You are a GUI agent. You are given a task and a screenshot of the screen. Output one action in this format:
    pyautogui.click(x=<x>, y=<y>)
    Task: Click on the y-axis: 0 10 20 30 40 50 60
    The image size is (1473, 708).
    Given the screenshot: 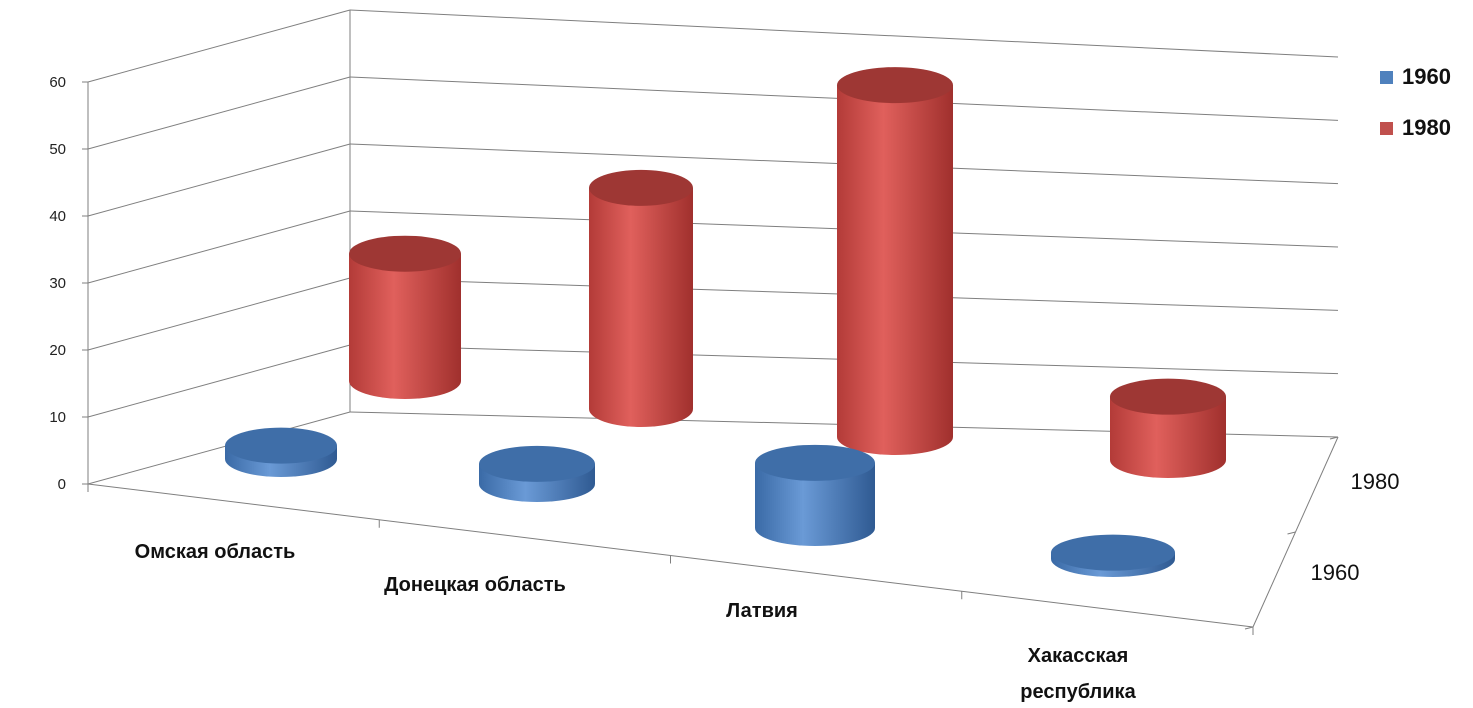 What is the action you would take?
    pyautogui.click(x=68, y=283)
    